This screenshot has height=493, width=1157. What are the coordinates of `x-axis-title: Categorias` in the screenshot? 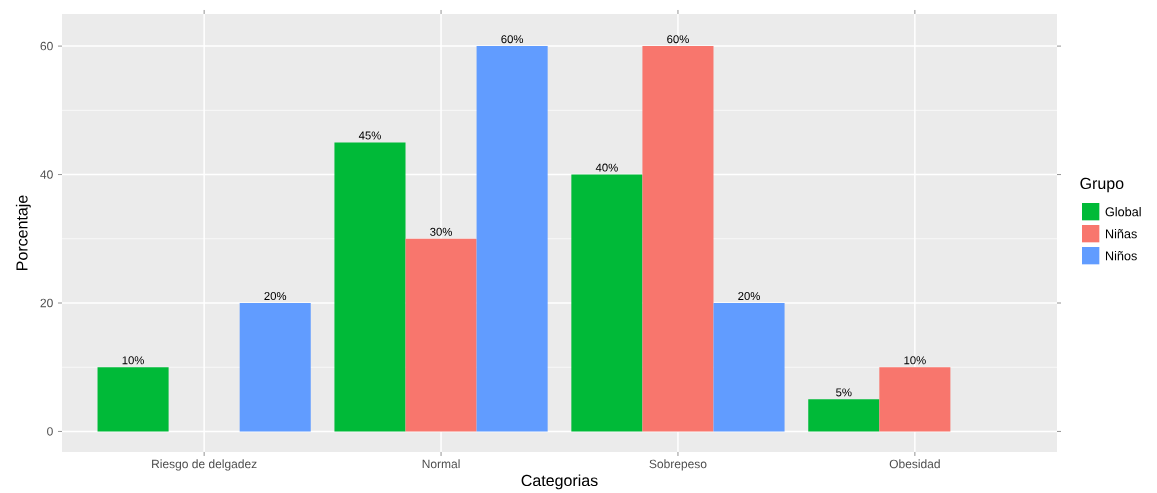 It's located at (559, 482).